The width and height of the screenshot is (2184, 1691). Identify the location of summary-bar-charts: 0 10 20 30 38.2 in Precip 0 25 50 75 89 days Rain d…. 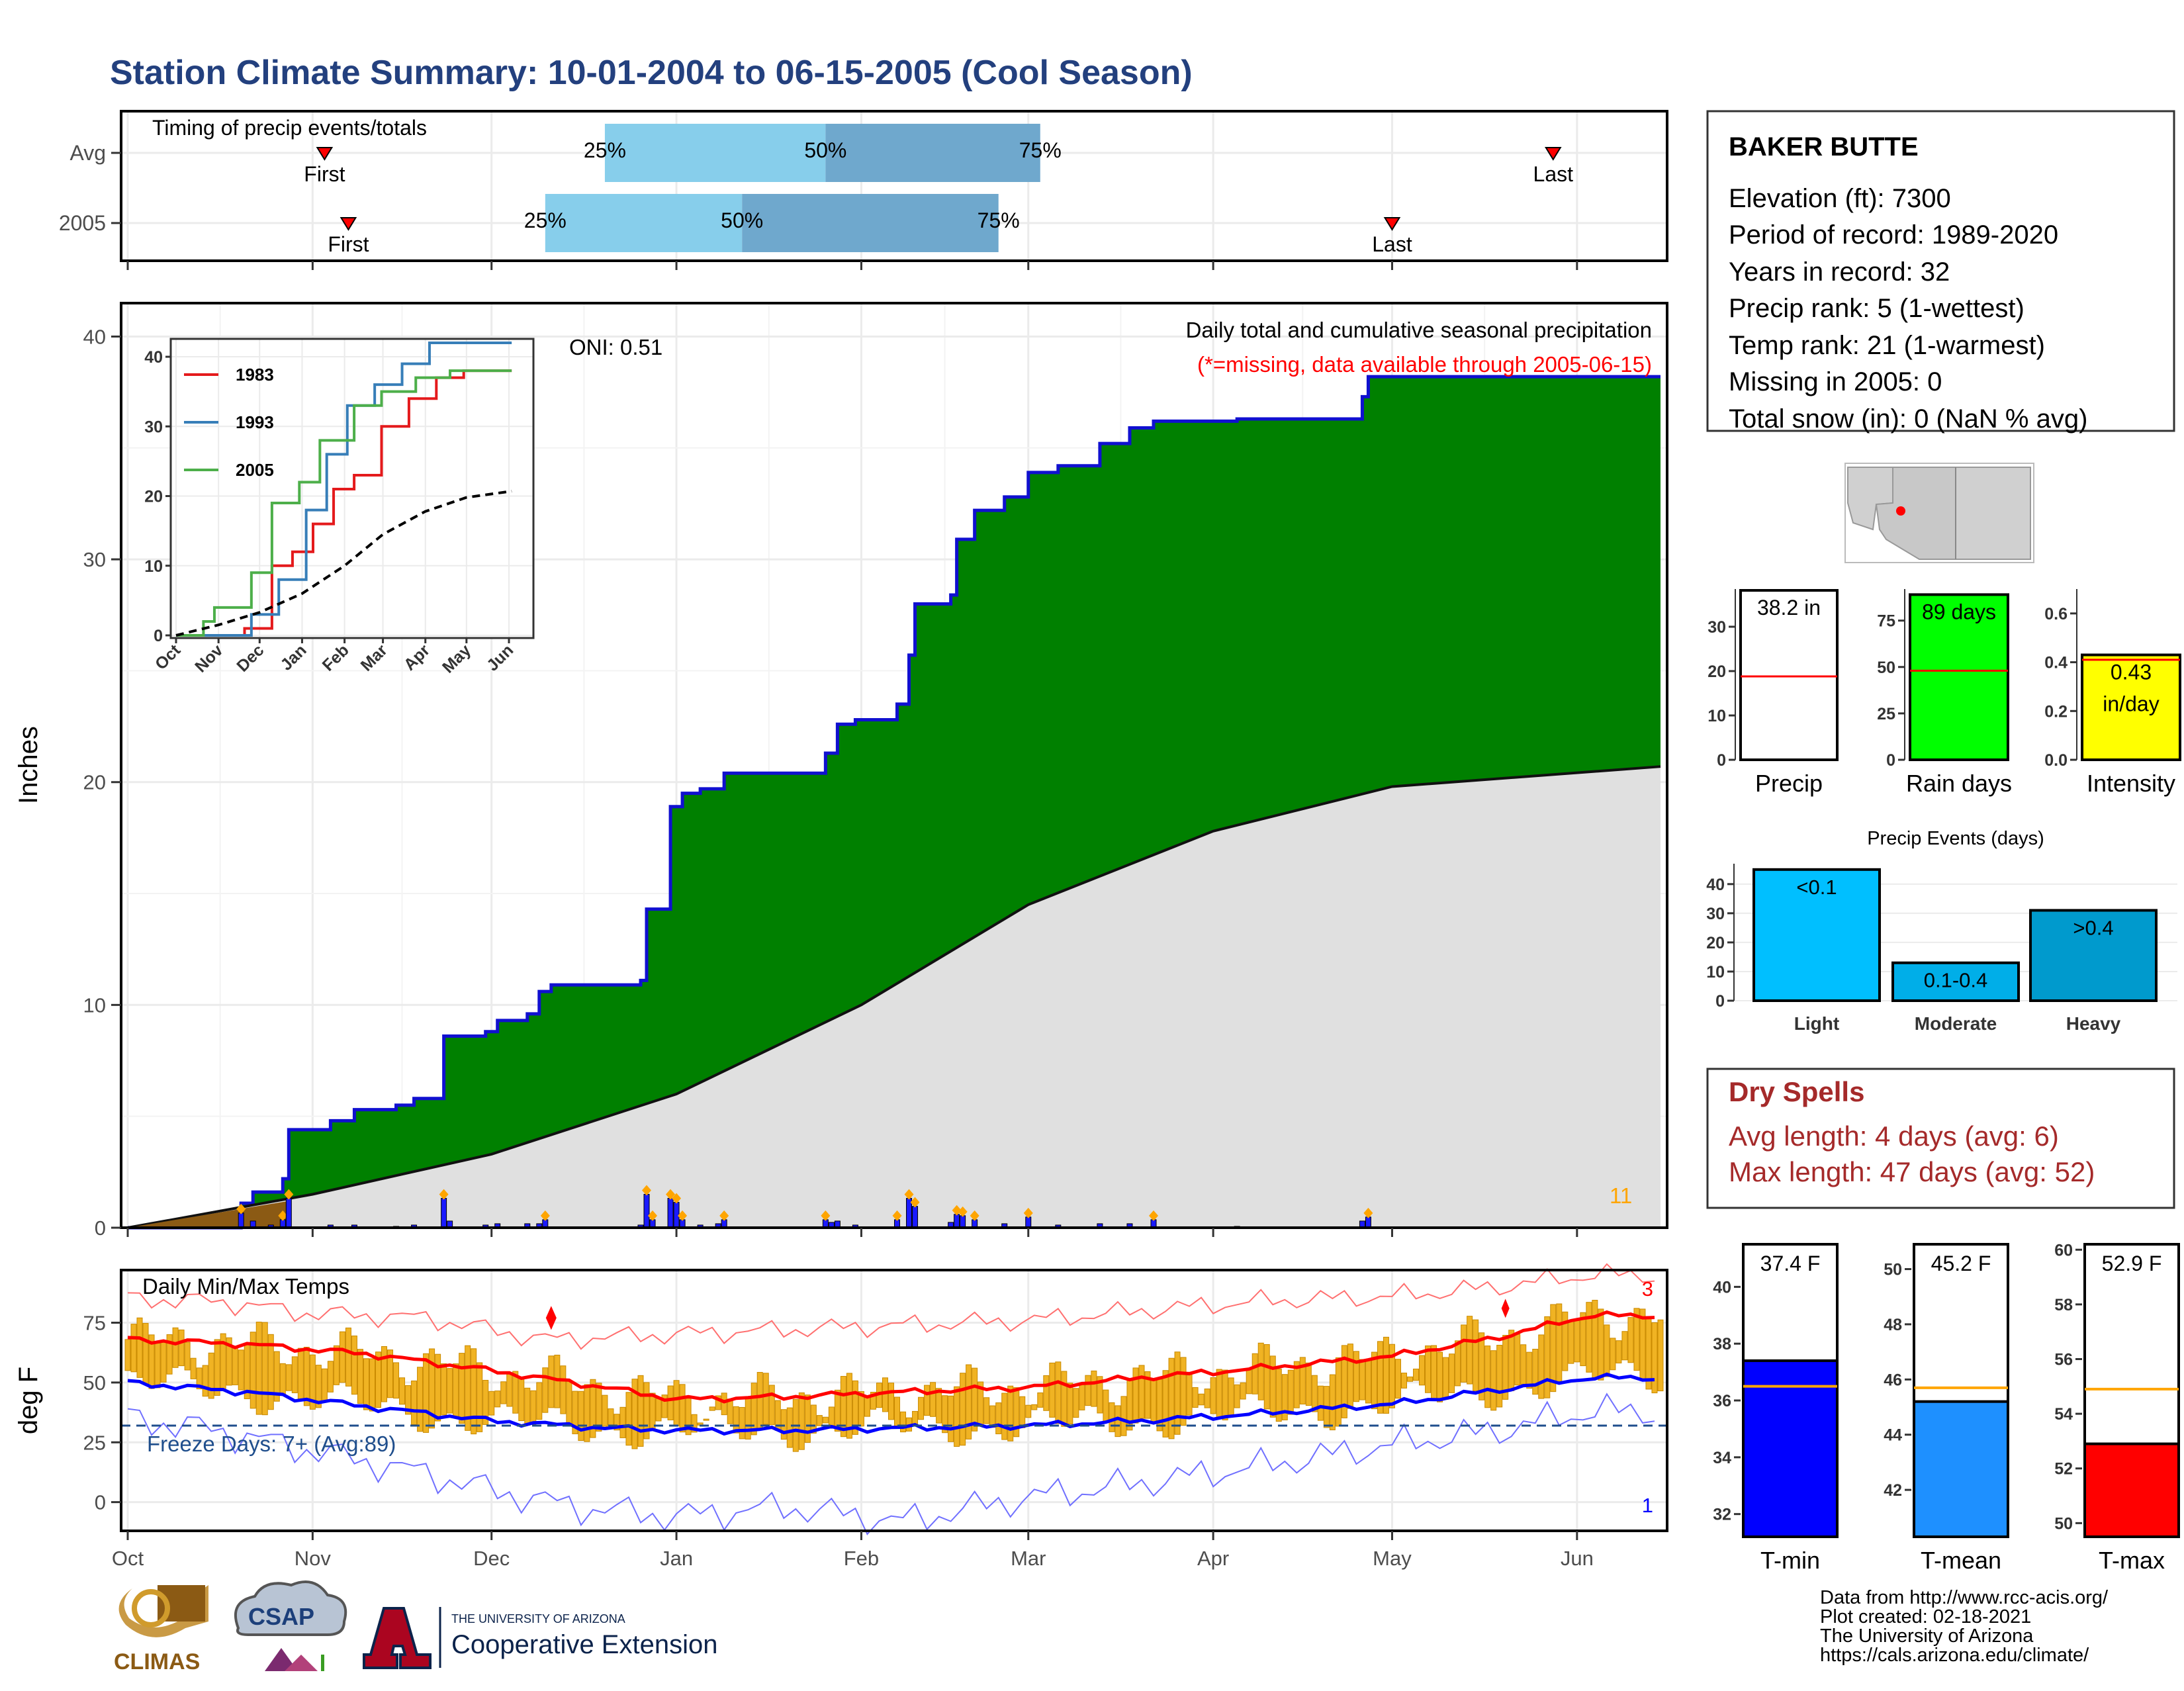
(1944, 693).